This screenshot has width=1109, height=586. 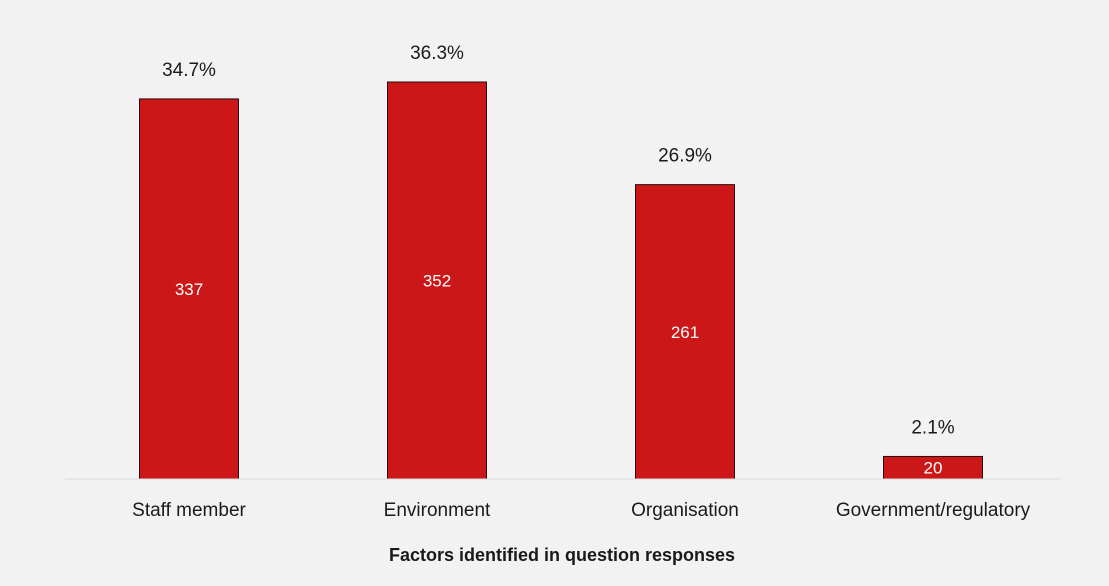 I want to click on bar-percent-label-government-regulatory: 2.1%, so click(x=932, y=427).